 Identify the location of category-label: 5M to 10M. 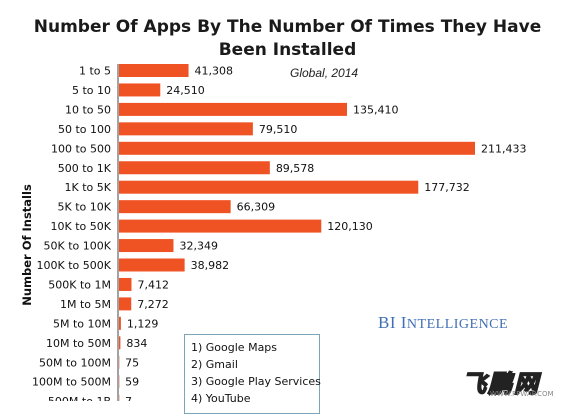
(82, 323).